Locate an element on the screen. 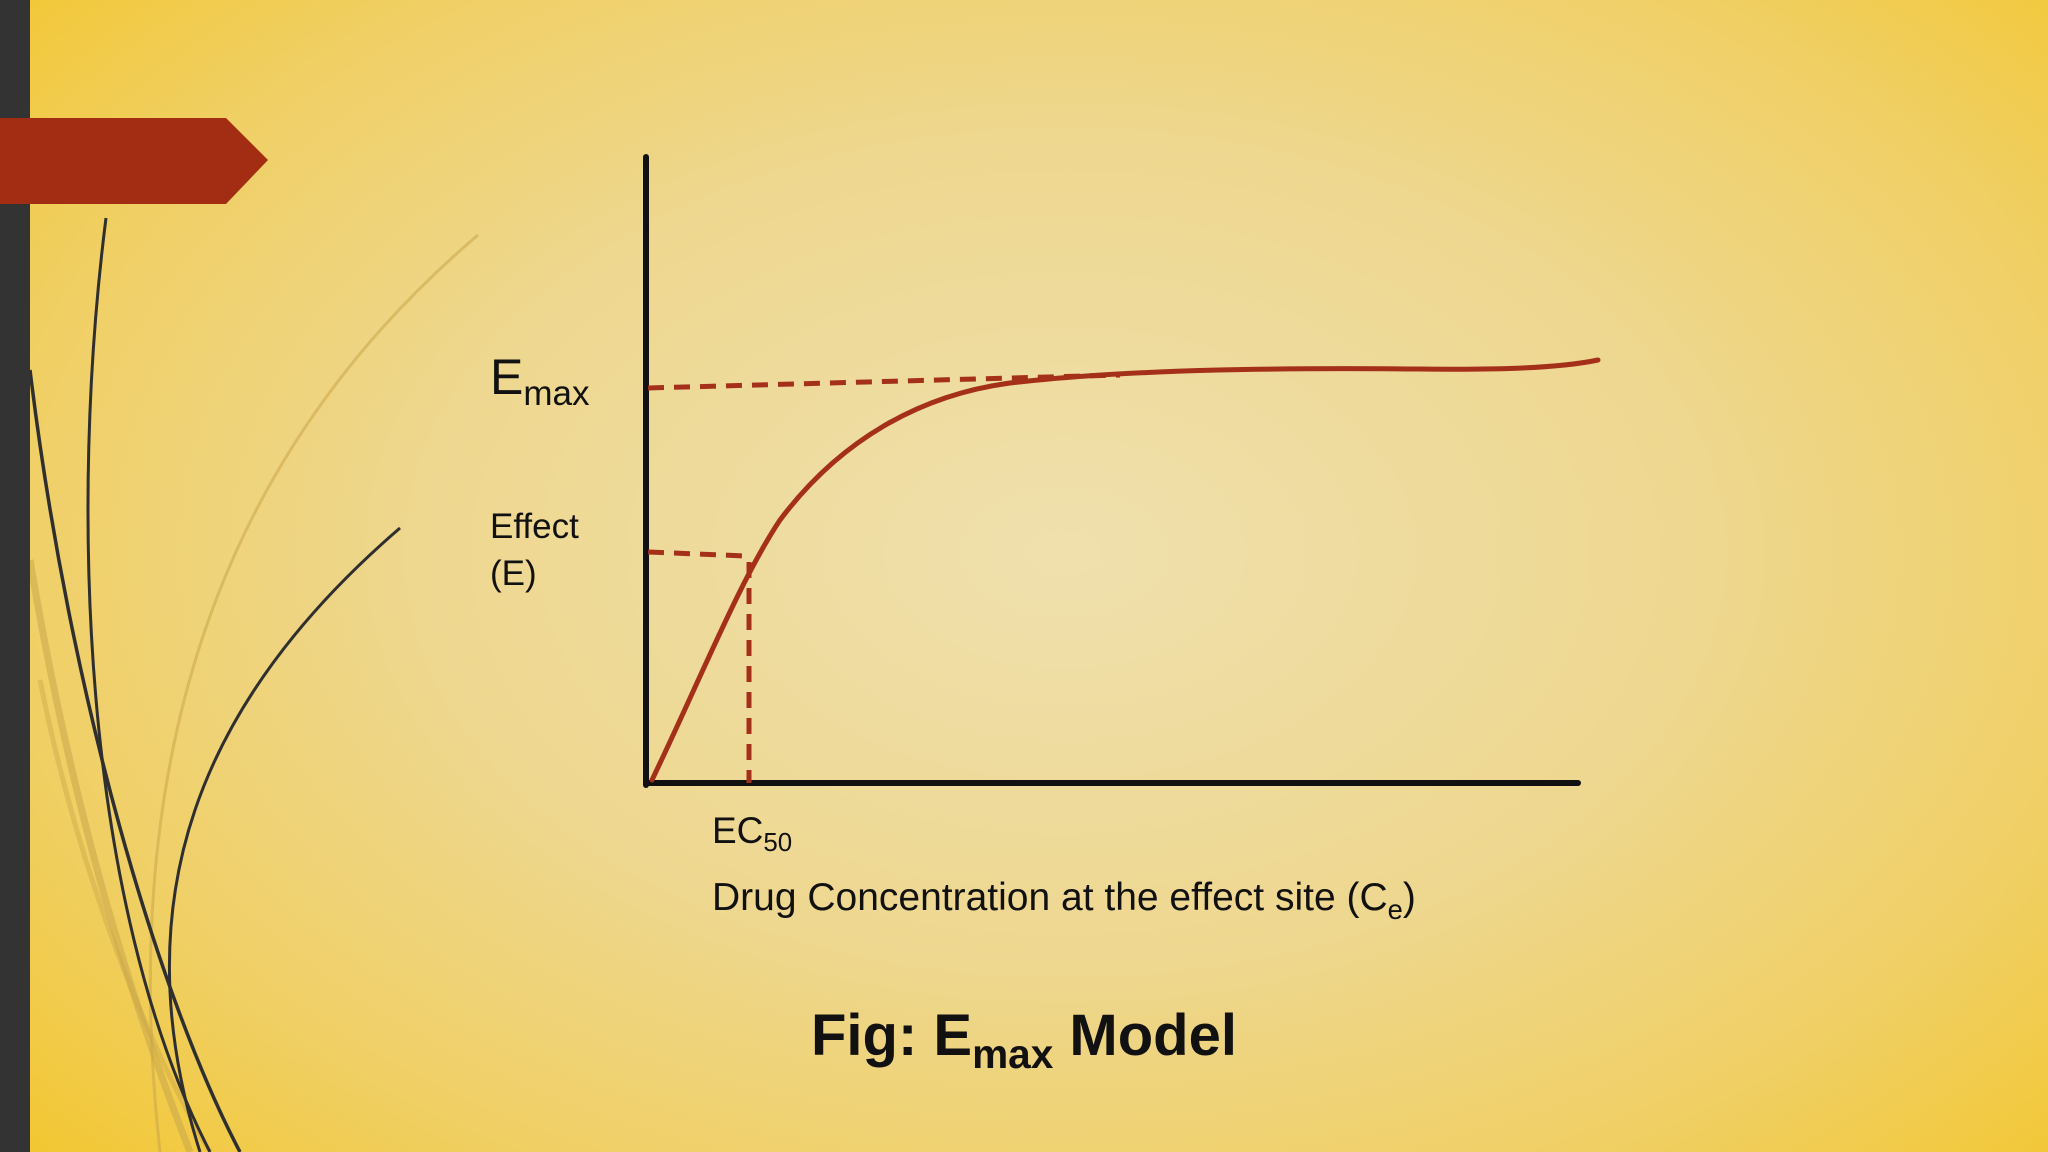 The width and height of the screenshot is (2048, 1152). emax-guide-line is located at coordinates (884, 381).